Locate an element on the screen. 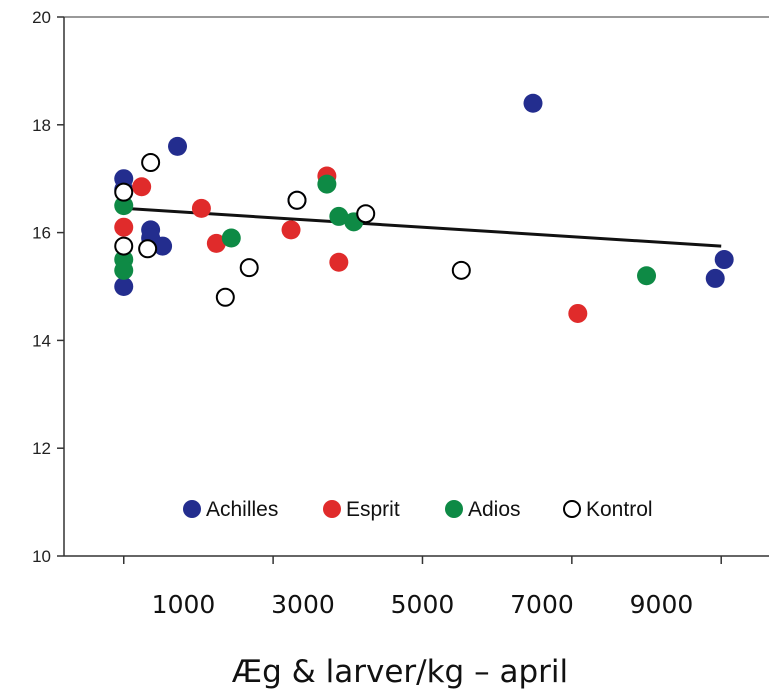 The width and height of the screenshot is (769, 696). legend-label-esprit: Esprit is located at coordinates (373, 509).